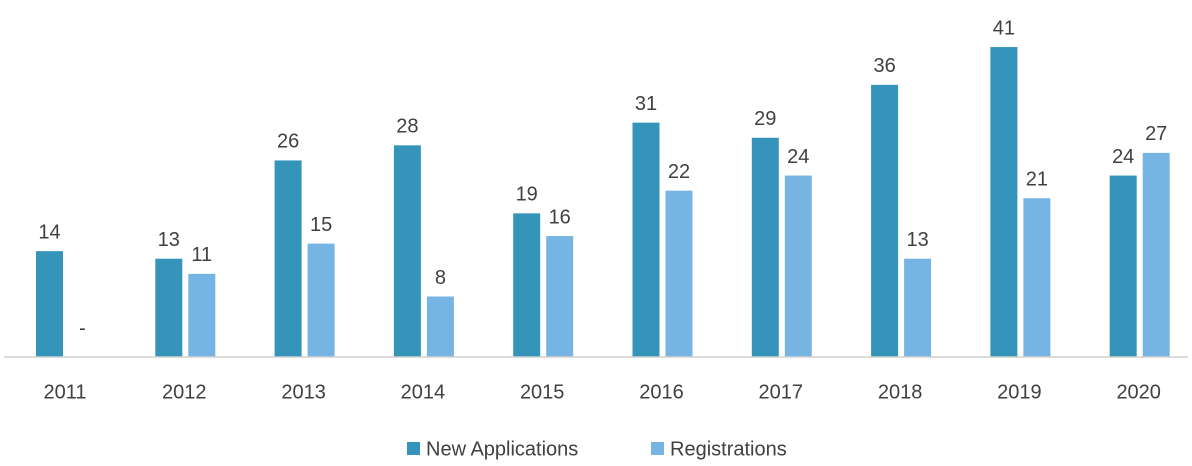 The width and height of the screenshot is (1192, 466). What do you see at coordinates (303, 392) in the screenshot?
I see `x-tick-label: 2013` at bounding box center [303, 392].